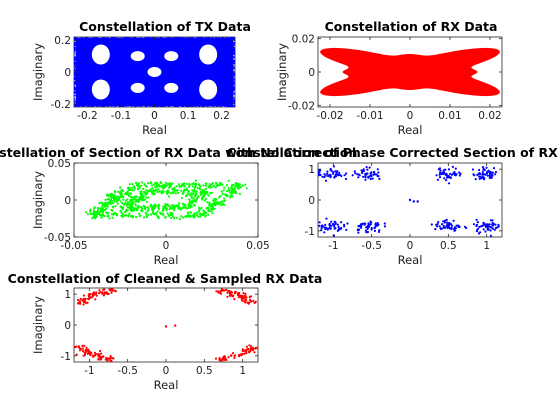 The width and height of the screenshot is (560, 420). What do you see at coordinates (448, 246) in the screenshot?
I see `x-tick-label: 0.5` at bounding box center [448, 246].